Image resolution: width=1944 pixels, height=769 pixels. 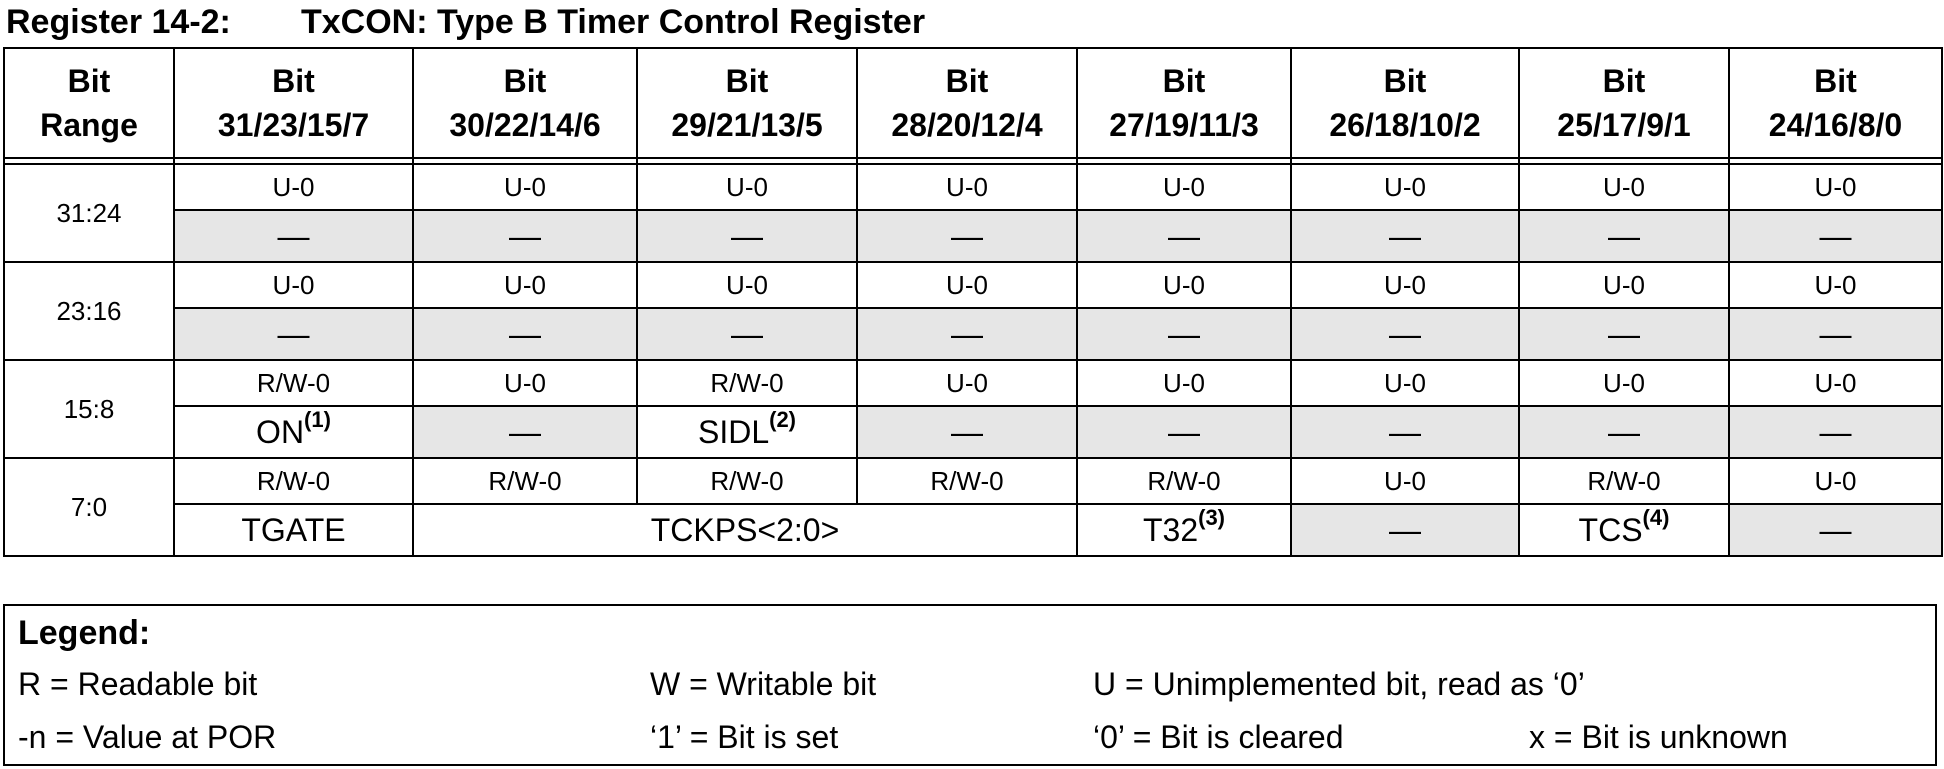 What do you see at coordinates (147, 737) in the screenshot?
I see `legend-por-value: -n = Value at POR` at bounding box center [147, 737].